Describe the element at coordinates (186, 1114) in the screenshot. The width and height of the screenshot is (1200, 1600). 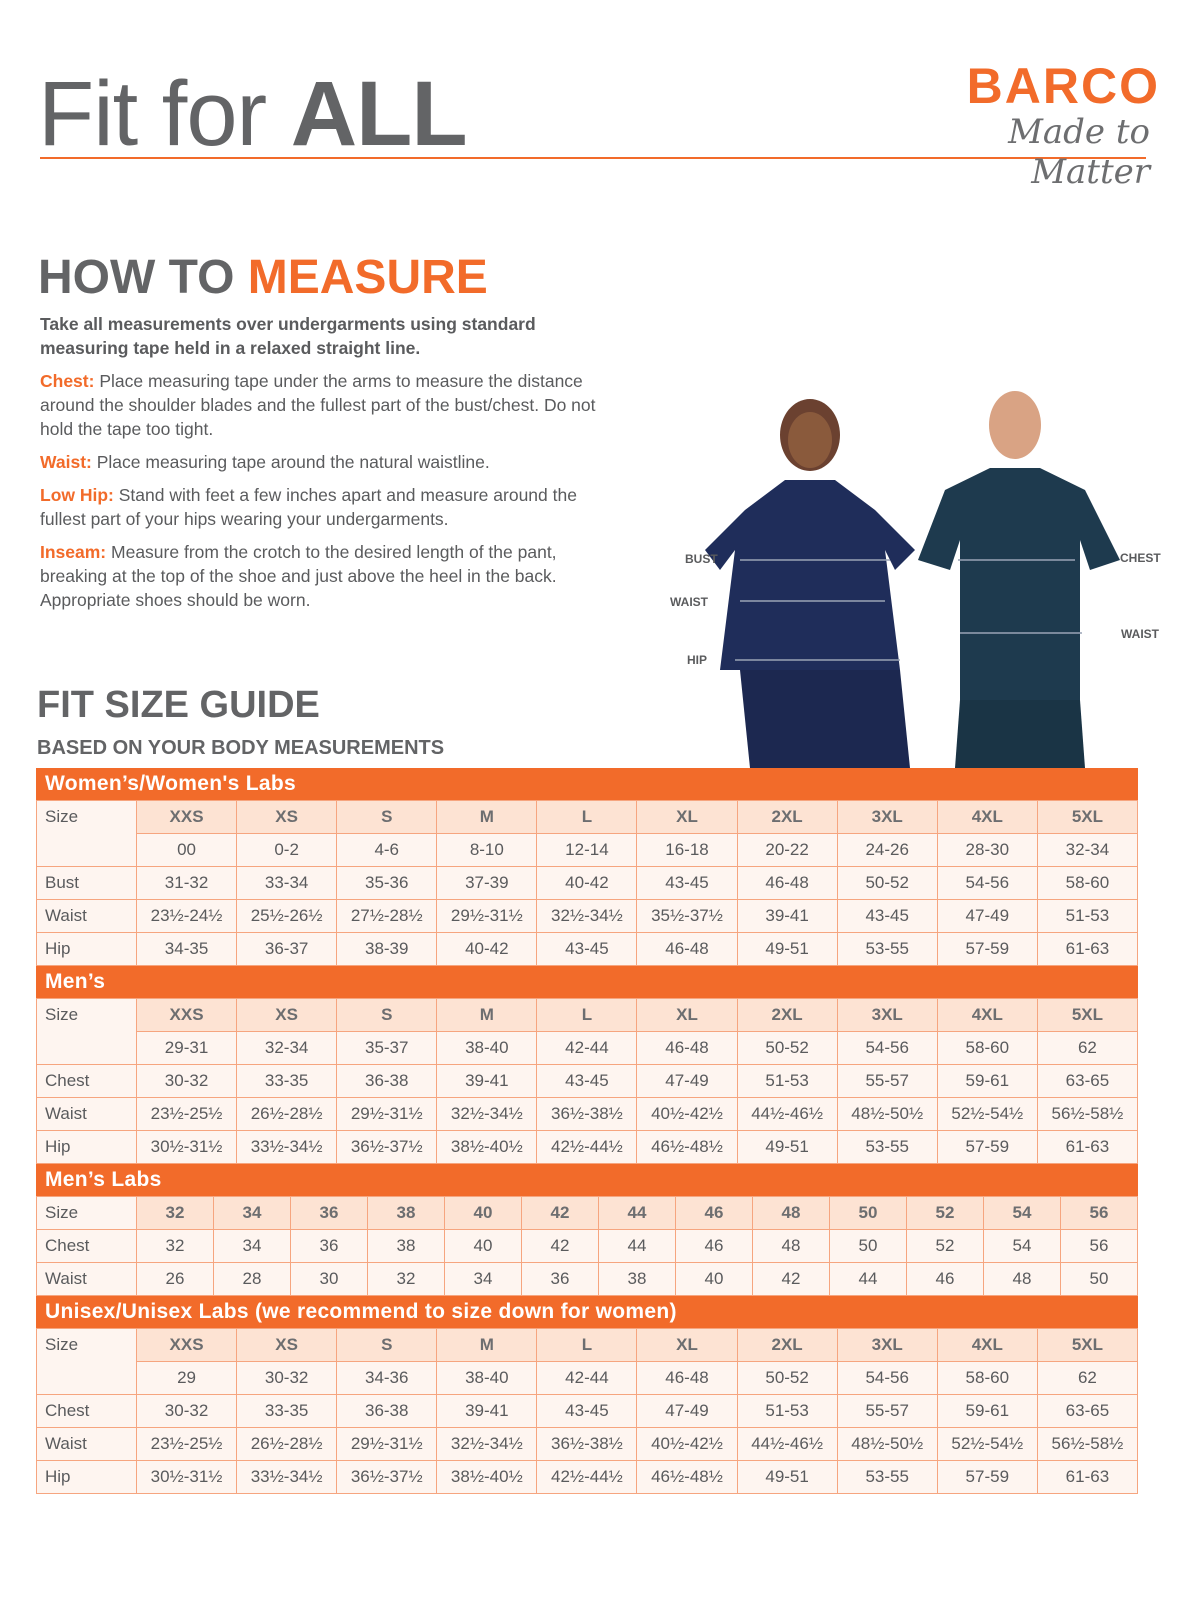
I see `measurement-cell: 23½-25½` at that location.